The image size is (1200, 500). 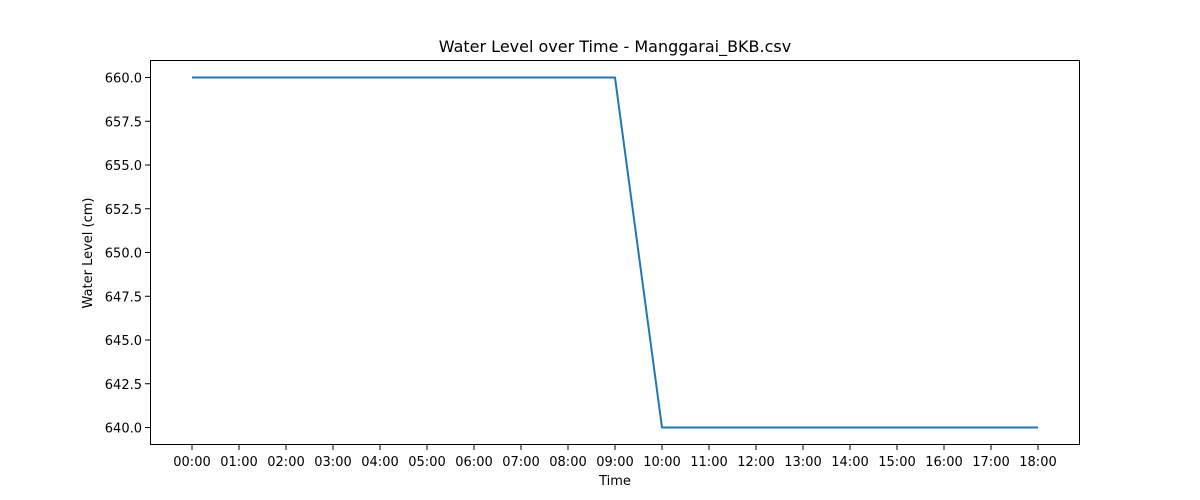 I want to click on y-tick-label: 660.0, so click(x=123, y=79).